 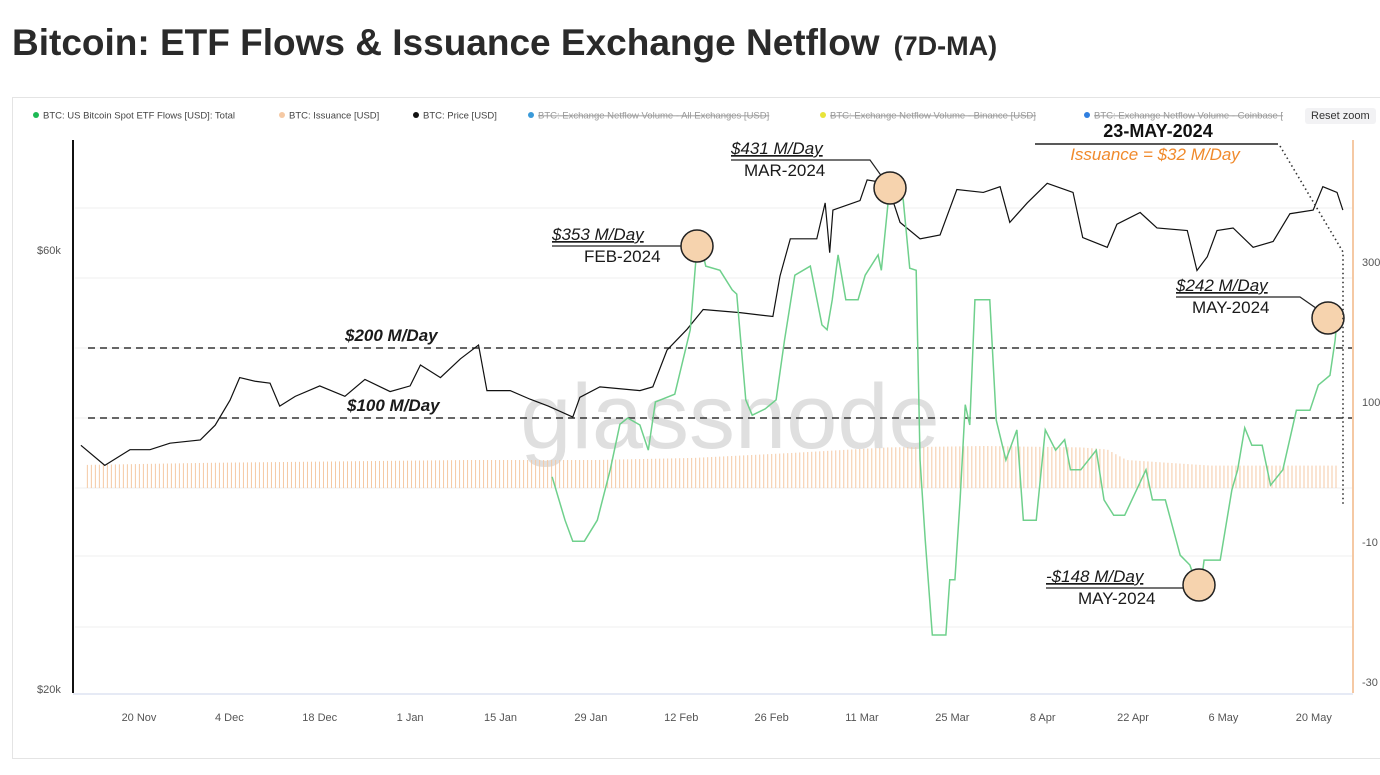 I want to click on callout-value: -$148 M/Day, so click(x=1095, y=576).